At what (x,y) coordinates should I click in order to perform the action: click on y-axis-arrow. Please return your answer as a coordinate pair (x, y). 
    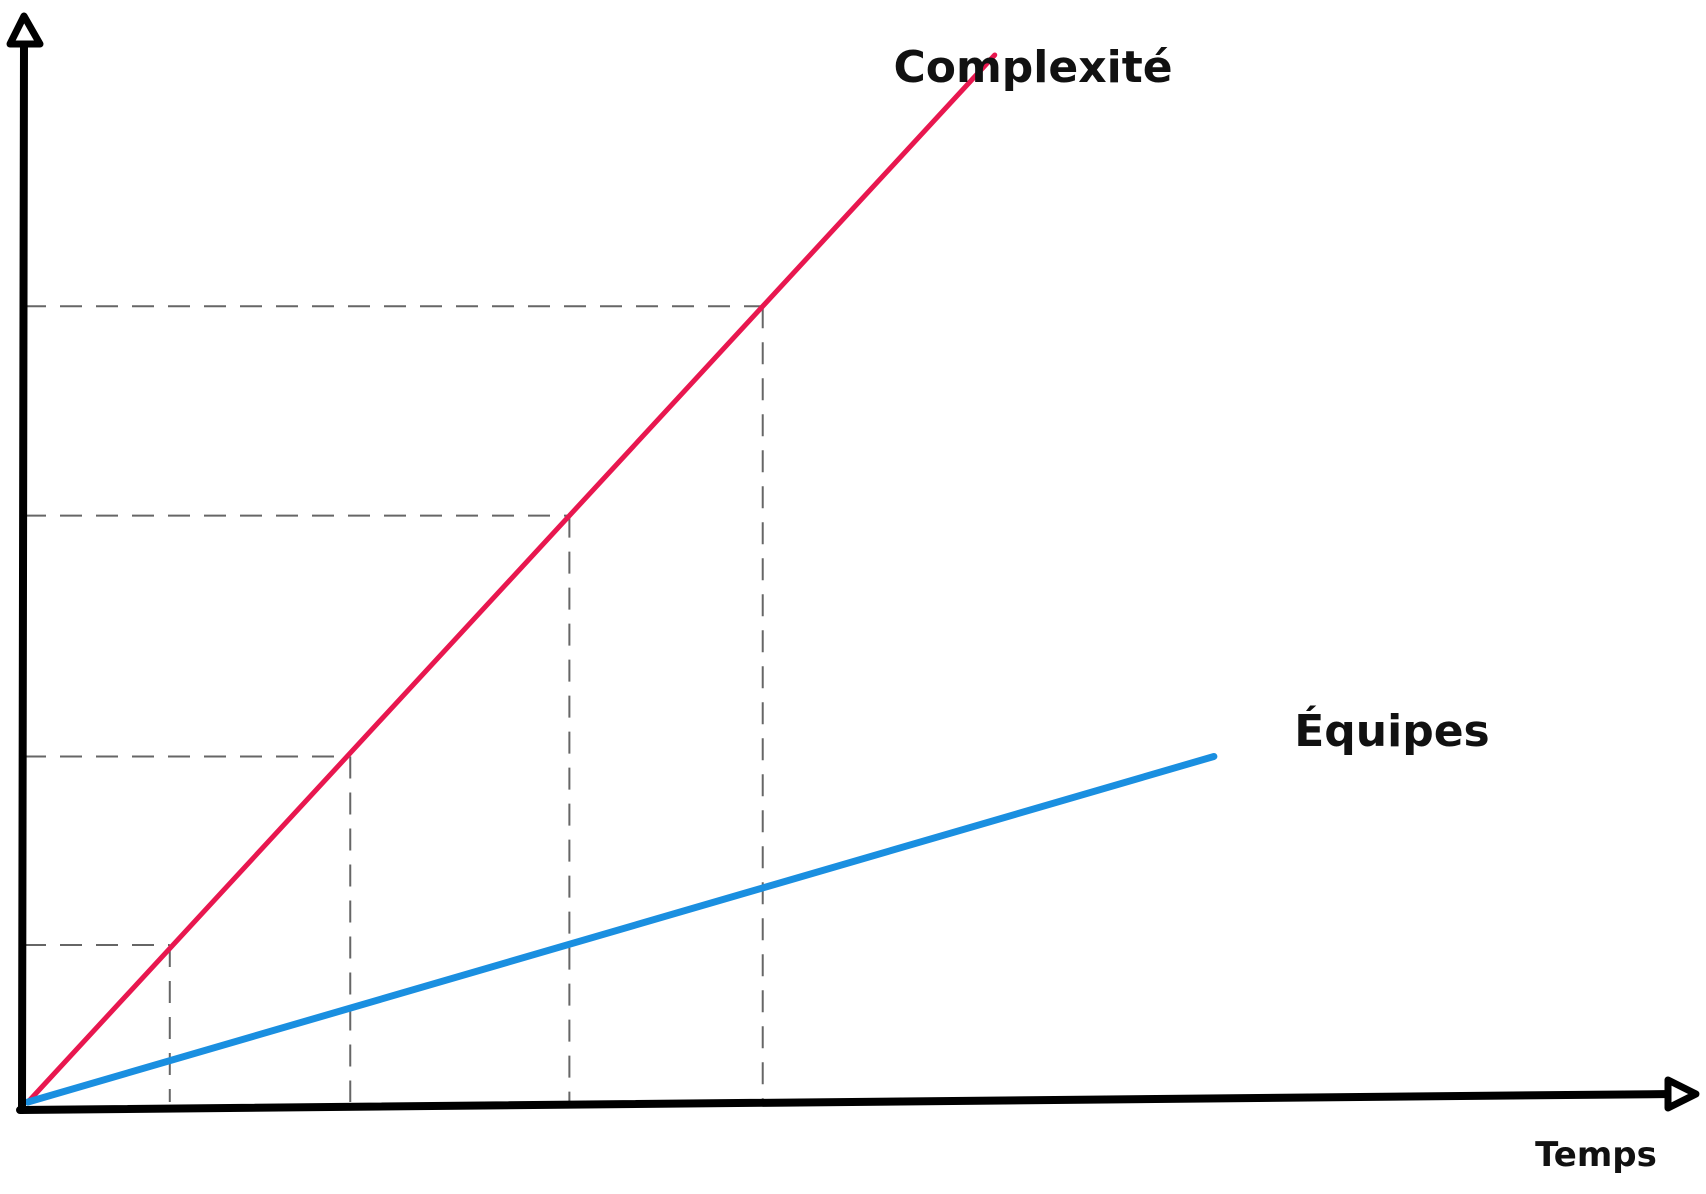
    Looking at the image, I should click on (25, 30).